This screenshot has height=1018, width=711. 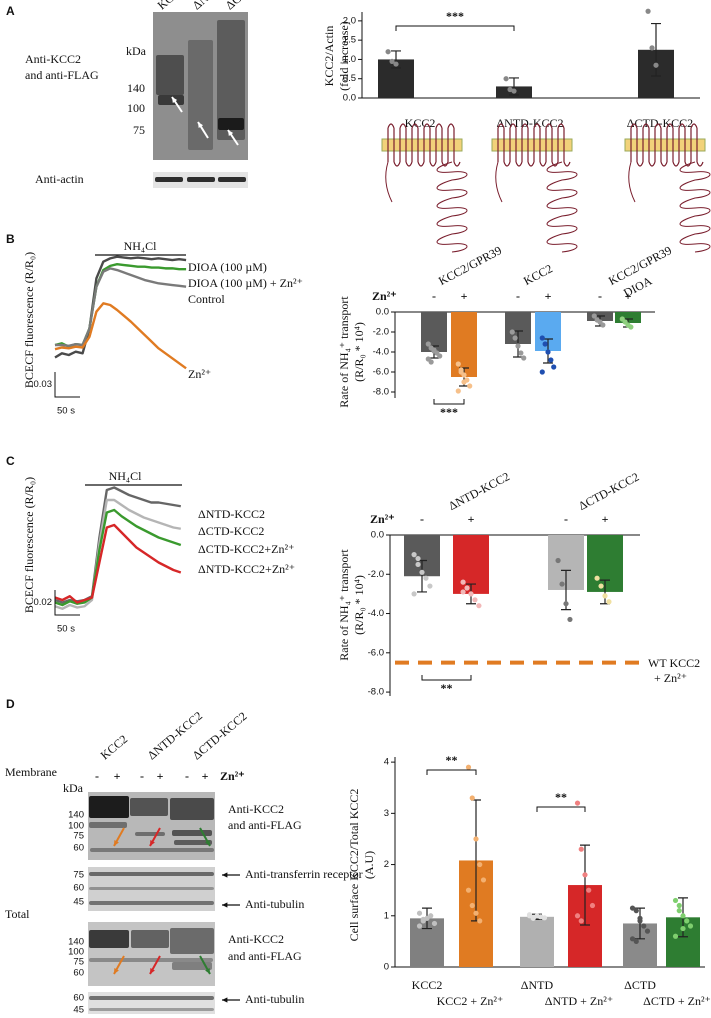 What do you see at coordinates (427, 985) in the screenshot?
I see `x-tick-label: KCC2` at bounding box center [427, 985].